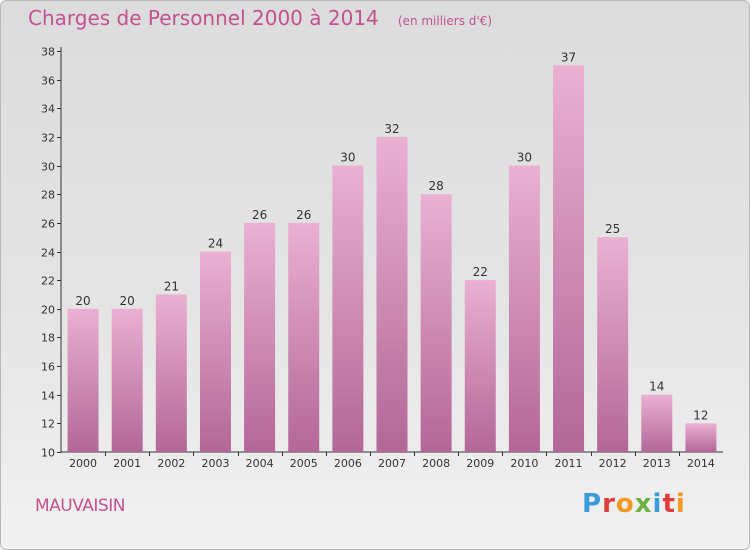 This screenshot has height=550, width=750. I want to click on y-tick-label: 14, so click(48, 396).